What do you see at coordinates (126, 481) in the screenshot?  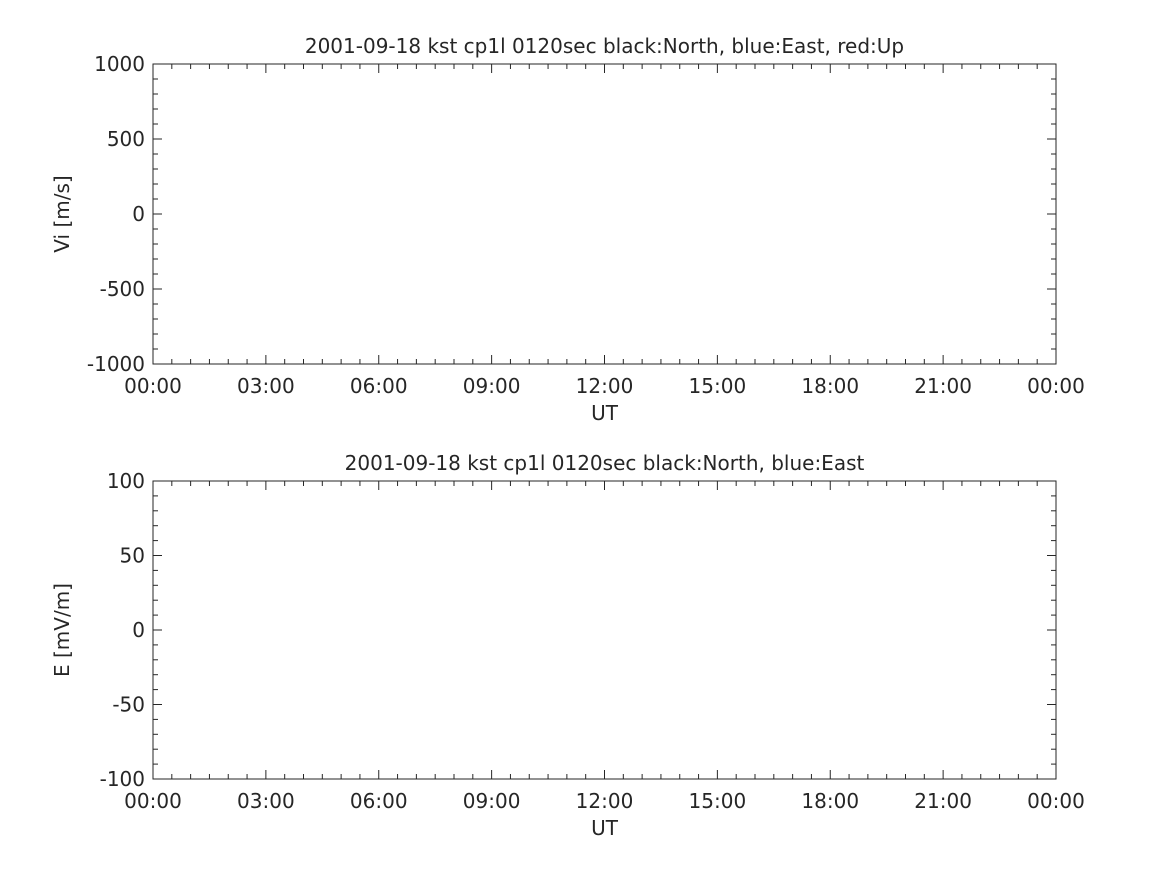 I see `y-tick-label: 100` at bounding box center [126, 481].